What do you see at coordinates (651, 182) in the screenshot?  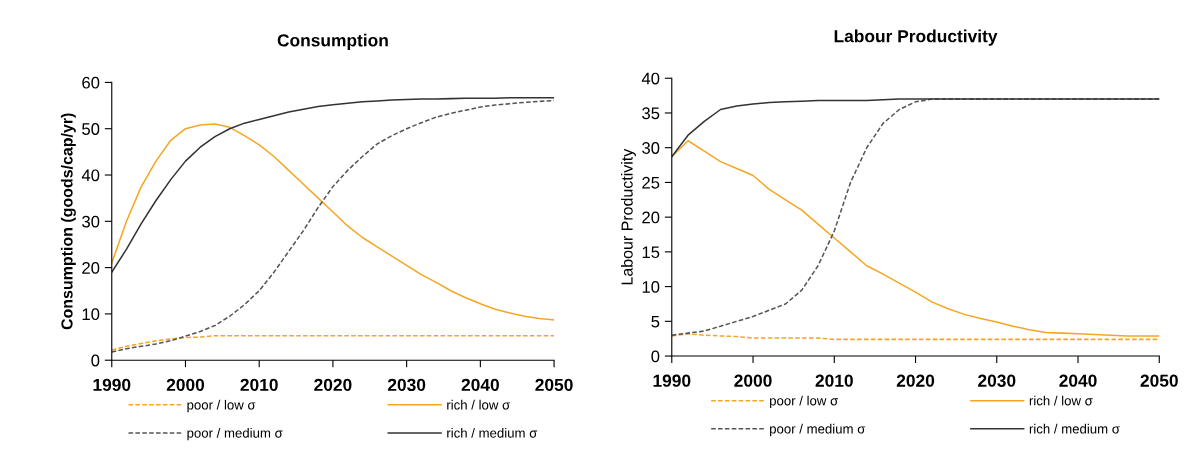 I see `y-tick-label: 25` at bounding box center [651, 182].